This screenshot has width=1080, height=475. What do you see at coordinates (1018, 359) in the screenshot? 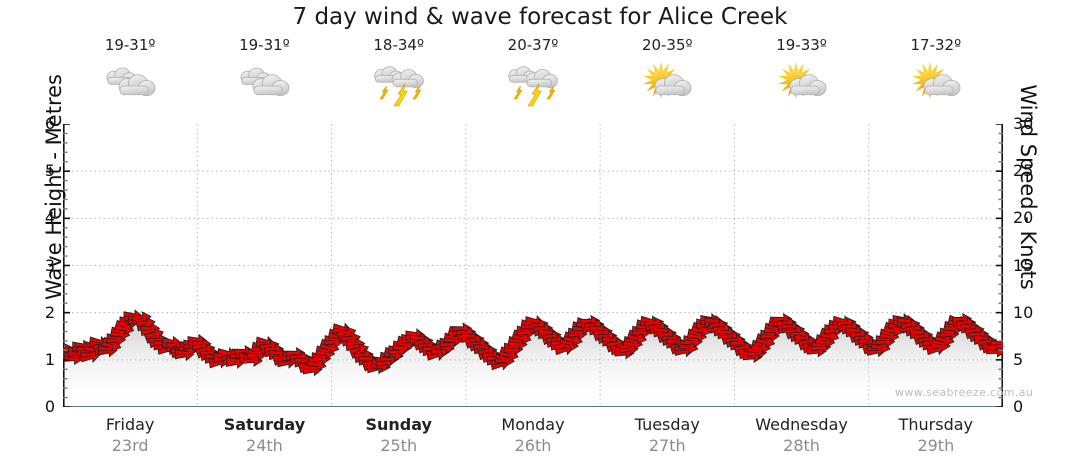
I see `right-axis-tick-label: 5` at bounding box center [1018, 359].